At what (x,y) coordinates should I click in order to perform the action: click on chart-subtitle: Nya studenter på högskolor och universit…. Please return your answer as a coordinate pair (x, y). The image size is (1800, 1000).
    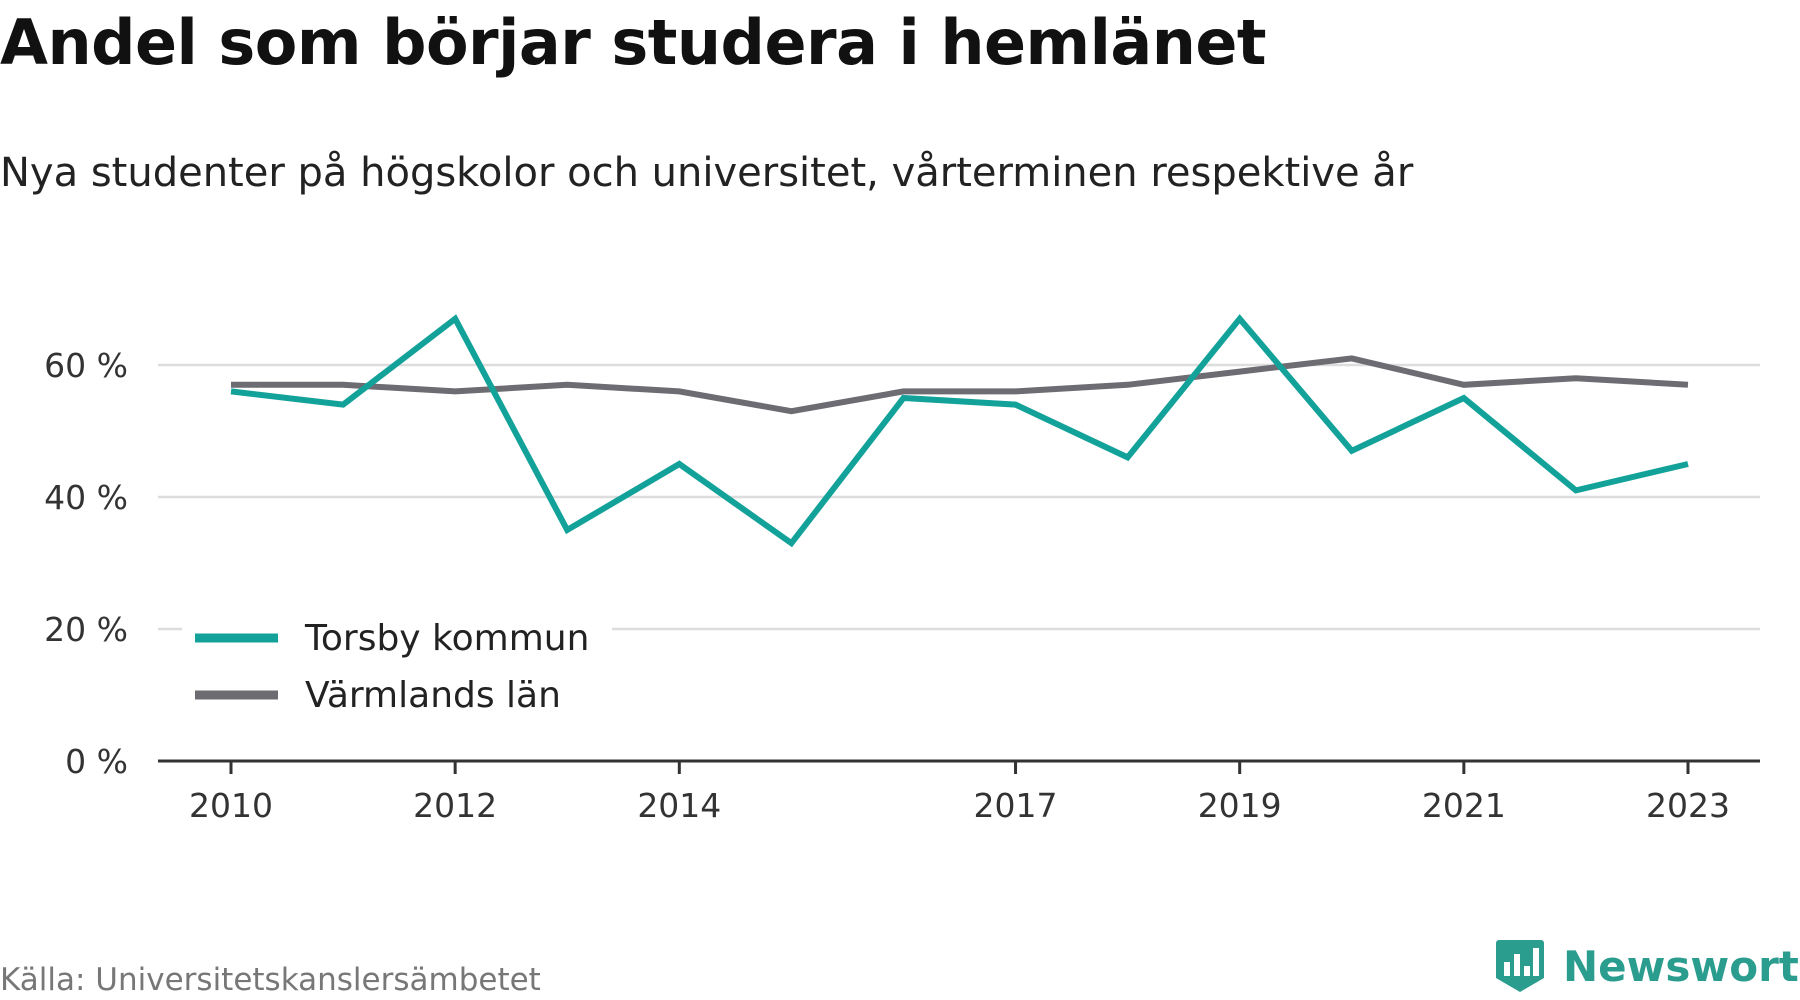
    Looking at the image, I should click on (707, 173).